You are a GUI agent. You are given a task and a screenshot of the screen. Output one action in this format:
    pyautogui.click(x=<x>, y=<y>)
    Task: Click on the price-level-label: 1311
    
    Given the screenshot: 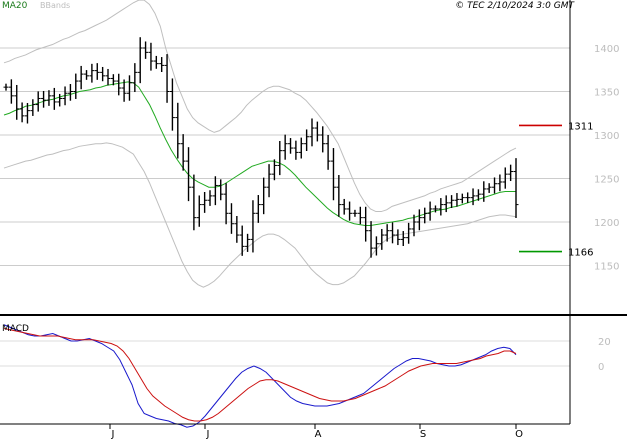 What is the action you would take?
    pyautogui.click(x=580, y=126)
    